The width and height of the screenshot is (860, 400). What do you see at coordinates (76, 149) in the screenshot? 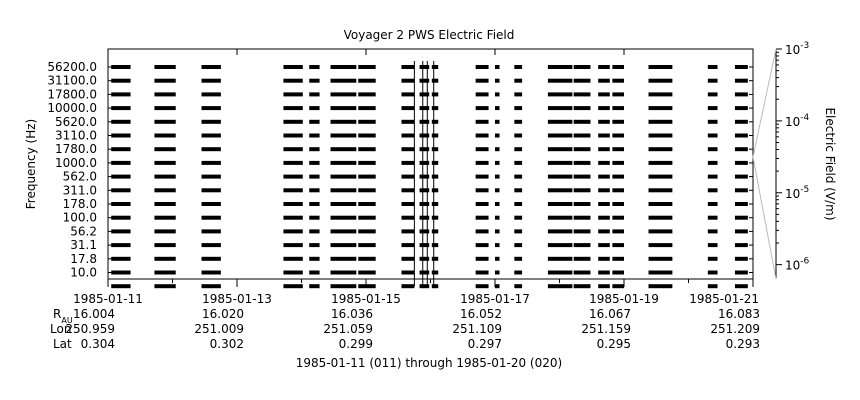
I see `y-tick-label: 1780.0` at bounding box center [76, 149].